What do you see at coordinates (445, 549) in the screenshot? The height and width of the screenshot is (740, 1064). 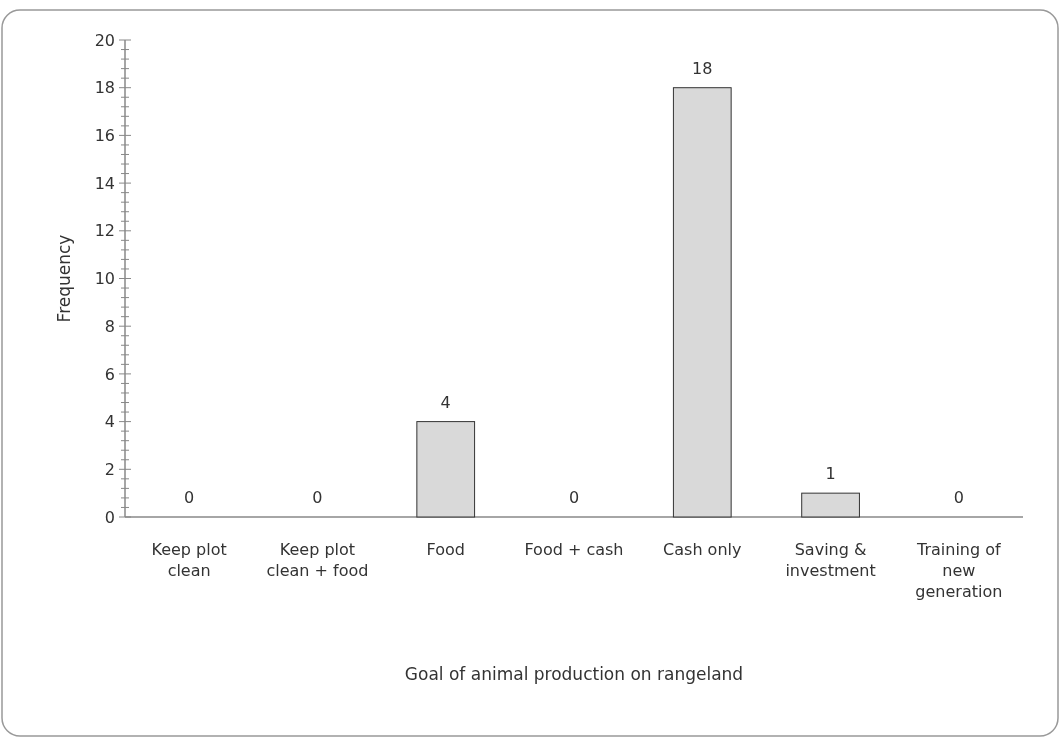 I see `x-tick-label: Food` at bounding box center [445, 549].